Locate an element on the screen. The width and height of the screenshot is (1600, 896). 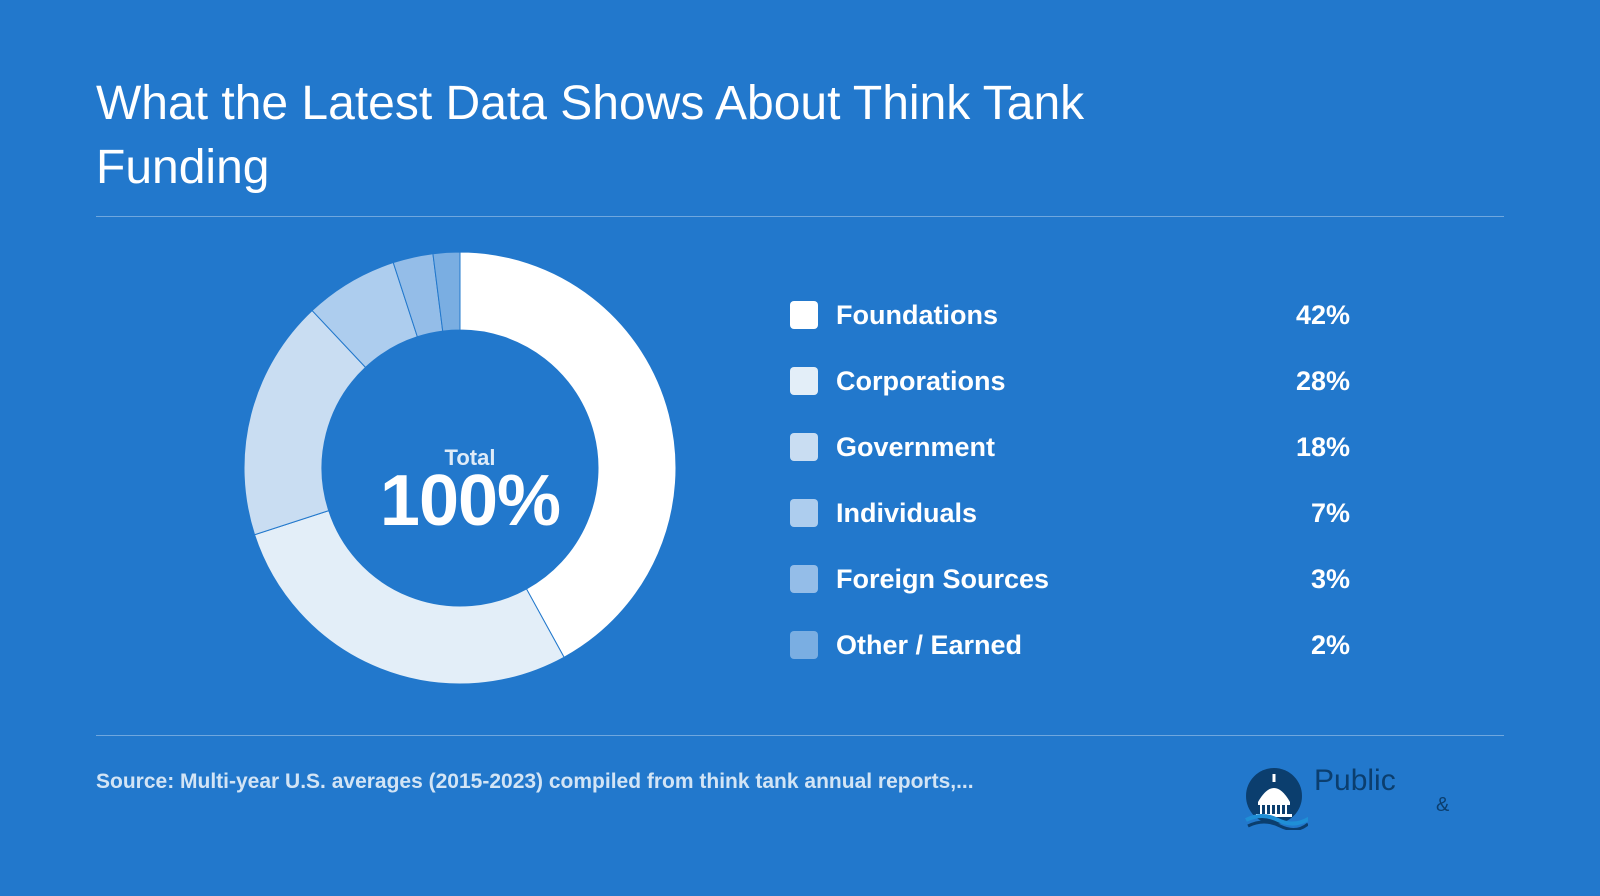
donut-center-label: Total is located at coordinates (470, 457).